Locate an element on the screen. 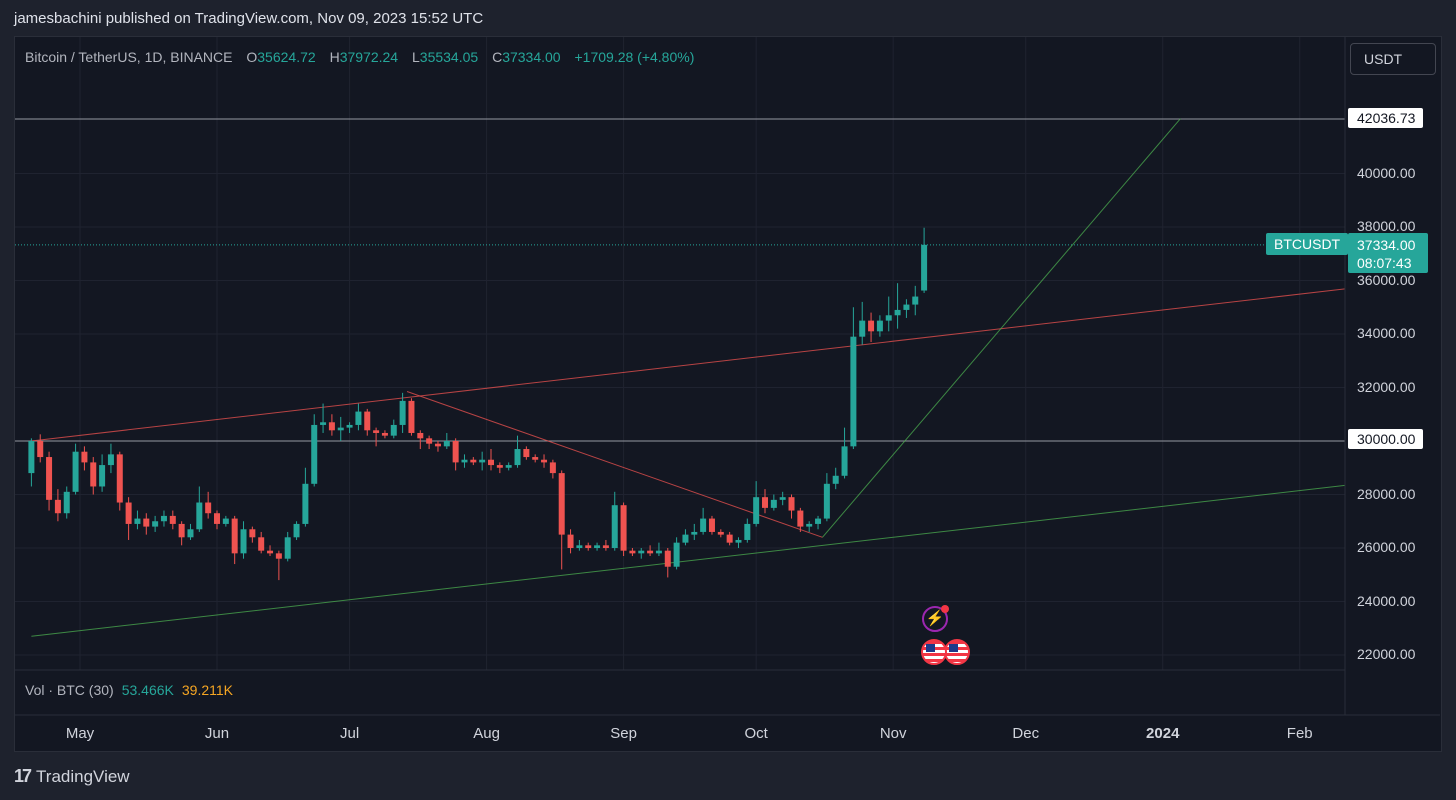 This screenshot has height=800, width=1456. lightning-event-icon: ⚡ is located at coordinates (935, 618).